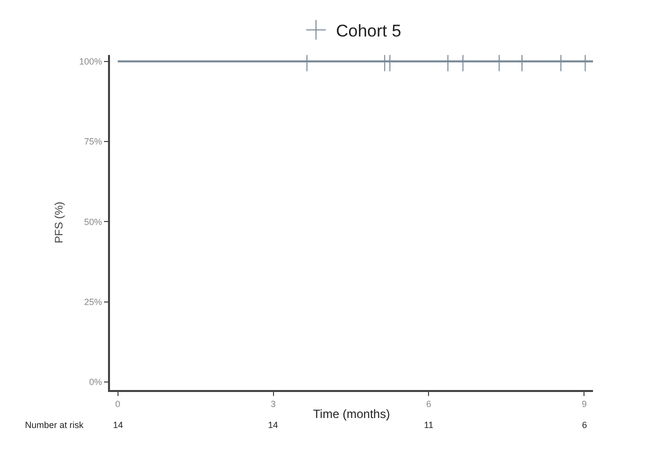  Describe the element at coordinates (351, 414) in the screenshot. I see `x-axis-title: Time (months)` at that location.